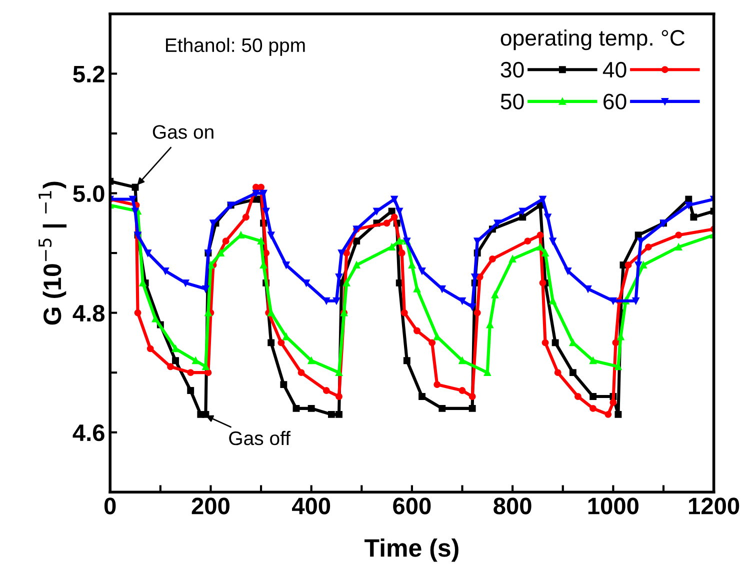 This screenshot has height=579, width=749. Describe the element at coordinates (183, 132) in the screenshot. I see `annotation: Gas on` at that location.